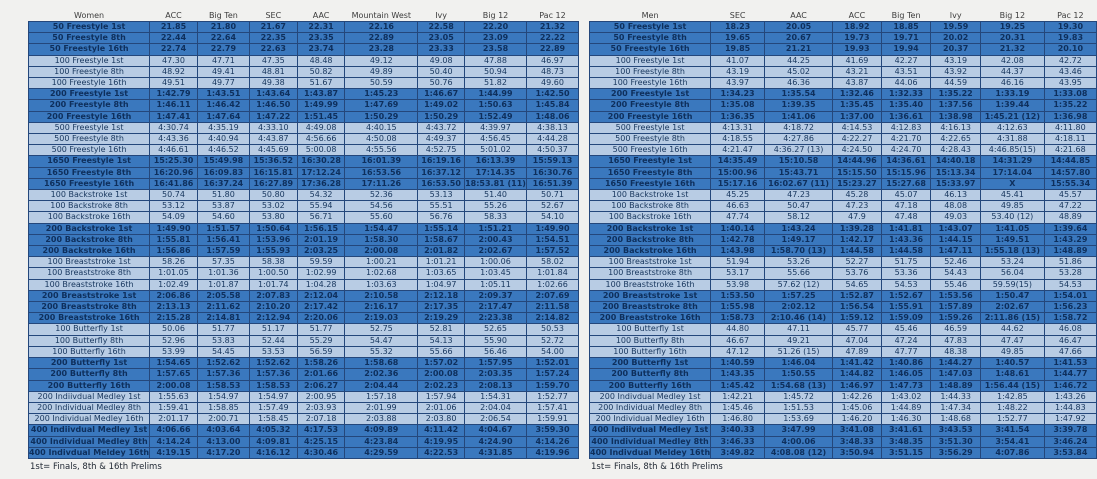 This screenshot has height=479, width=1097. What do you see at coordinates (1070, 273) in the screenshot?
I see `time-cell: 53.28` at bounding box center [1070, 273].